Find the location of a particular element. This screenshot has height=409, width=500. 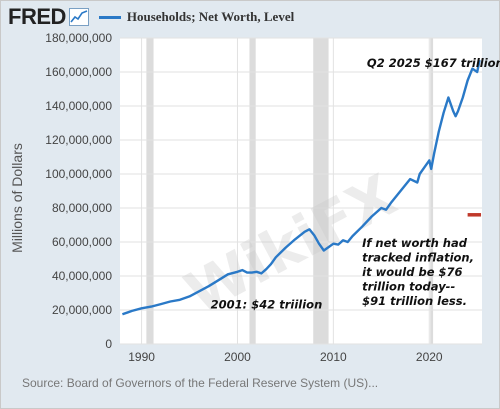

y-tick-label: 100,000,000 is located at coordinates (78, 174).